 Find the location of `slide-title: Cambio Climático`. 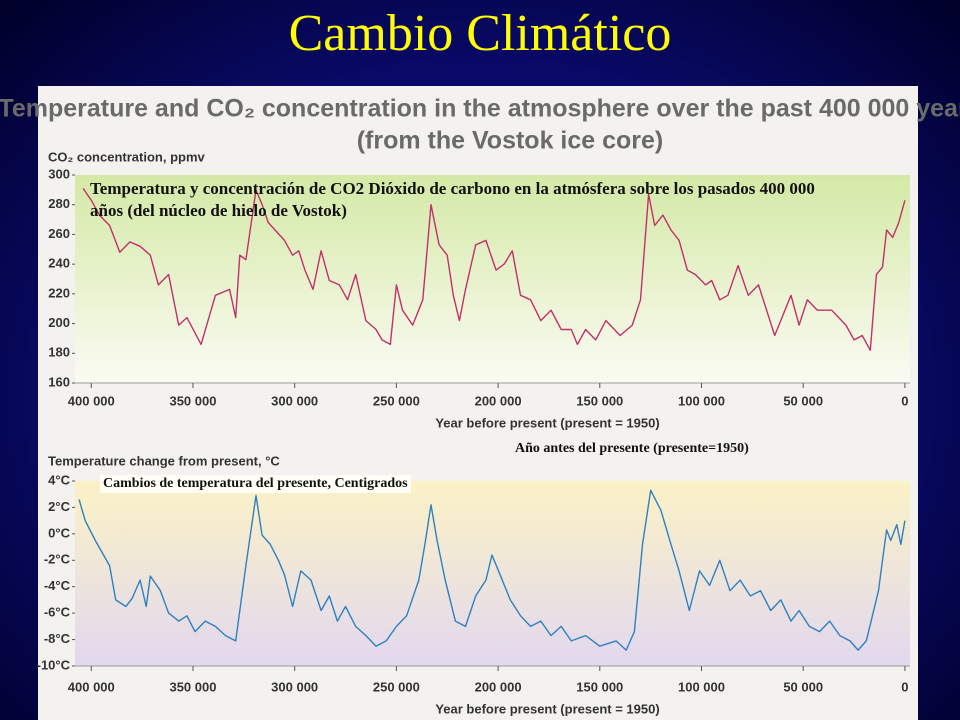

slide-title: Cambio Climático is located at coordinates (480, 33).